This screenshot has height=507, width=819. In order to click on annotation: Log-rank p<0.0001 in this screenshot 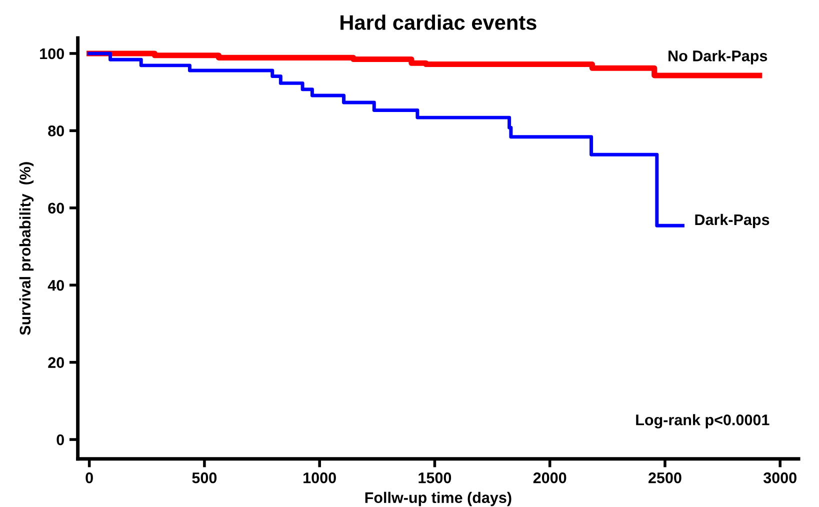, I will do `click(703, 421)`.